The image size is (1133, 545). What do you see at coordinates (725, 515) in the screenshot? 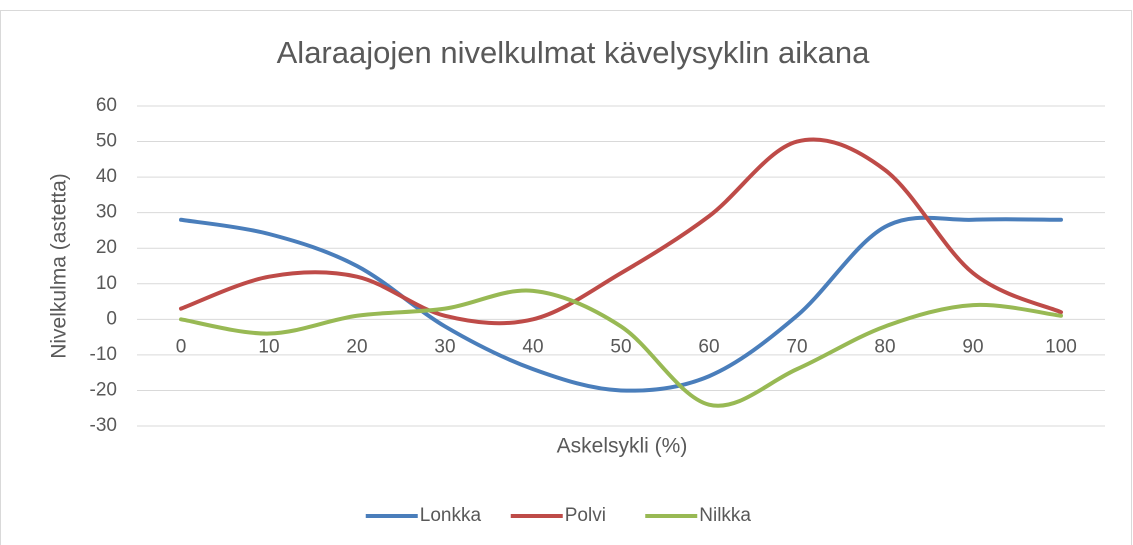
I see `legend-label: Nilkka` at bounding box center [725, 515].